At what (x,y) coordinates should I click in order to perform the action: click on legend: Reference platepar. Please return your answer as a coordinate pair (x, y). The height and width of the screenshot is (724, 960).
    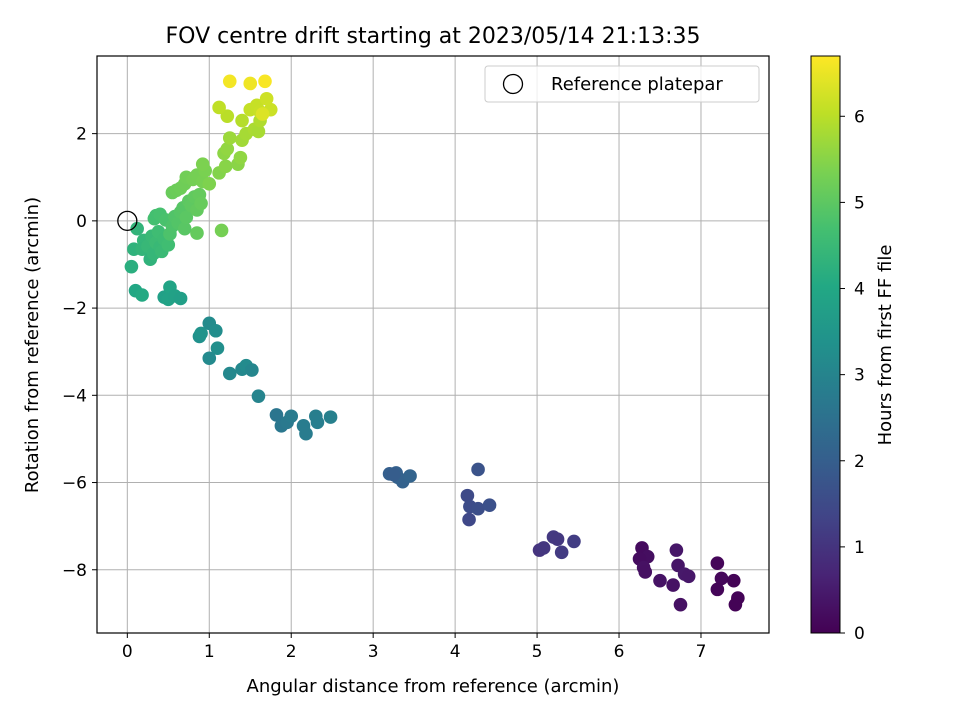
    Looking at the image, I should click on (622, 84).